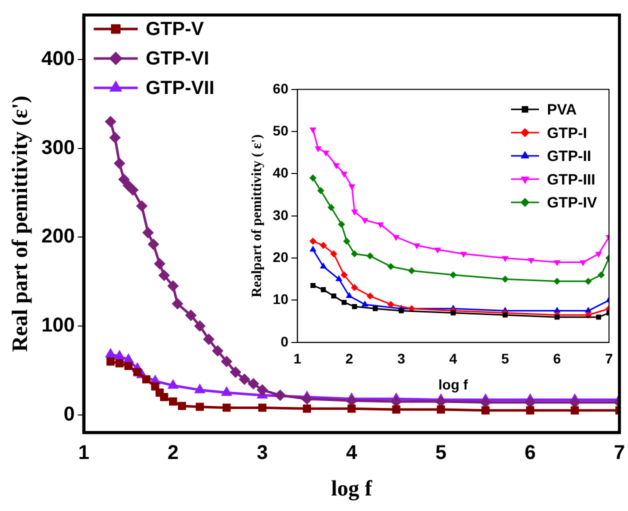  What do you see at coordinates (175, 29) in the screenshot?
I see `legend-label: GTP-V` at bounding box center [175, 29].